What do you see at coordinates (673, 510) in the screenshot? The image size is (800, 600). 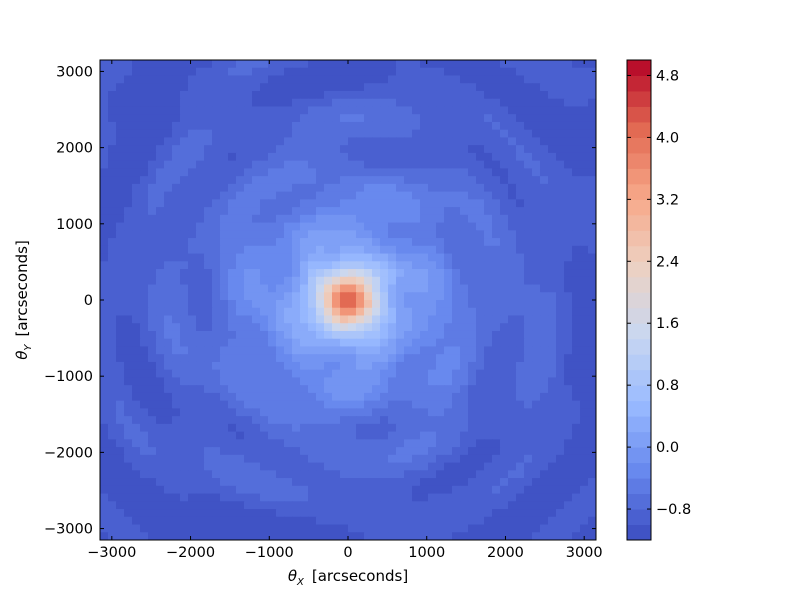 I see `colorbar-tick-label: −0.8` at bounding box center [673, 510].